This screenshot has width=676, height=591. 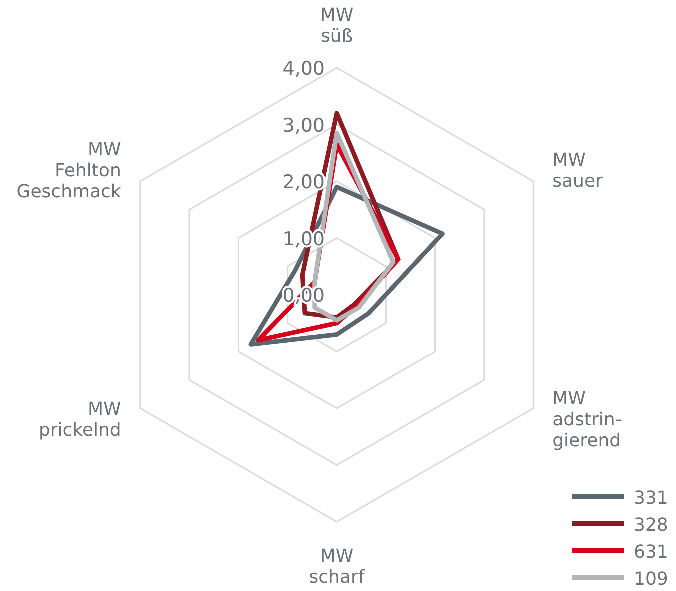 What do you see at coordinates (587, 420) in the screenshot?
I see `spoke-label: MW adstrin- gierend` at bounding box center [587, 420].